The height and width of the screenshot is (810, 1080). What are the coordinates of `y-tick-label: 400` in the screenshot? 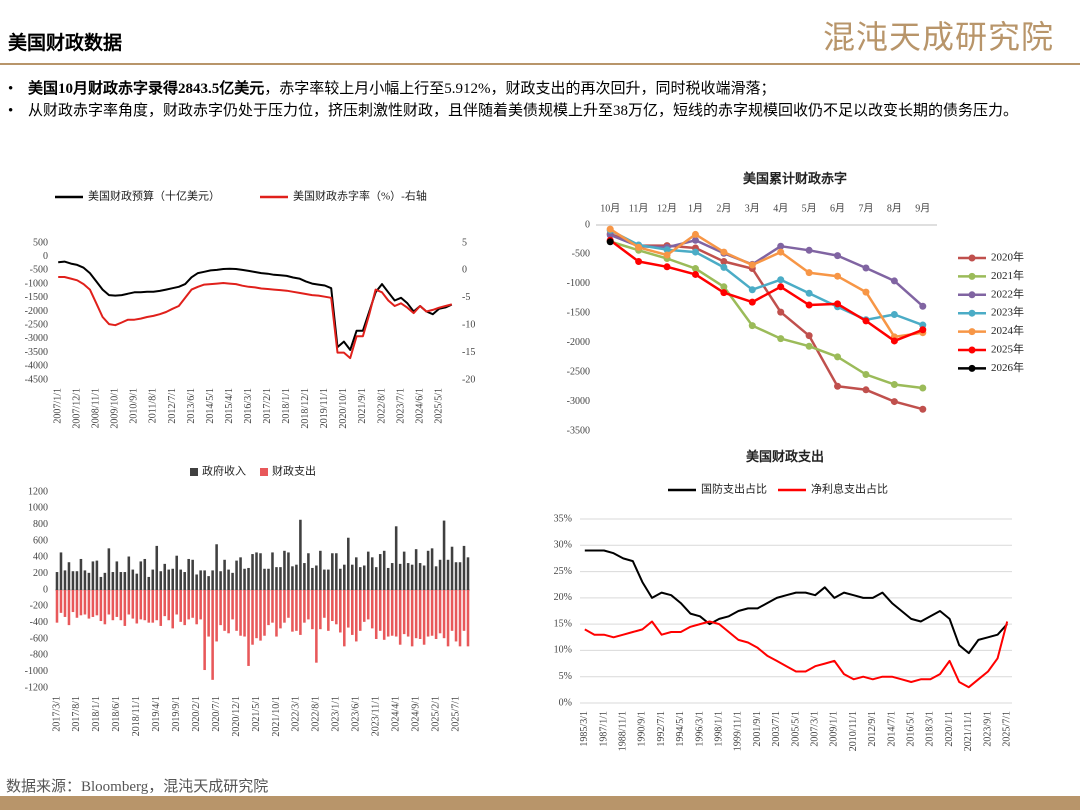 It's located at (40, 557).